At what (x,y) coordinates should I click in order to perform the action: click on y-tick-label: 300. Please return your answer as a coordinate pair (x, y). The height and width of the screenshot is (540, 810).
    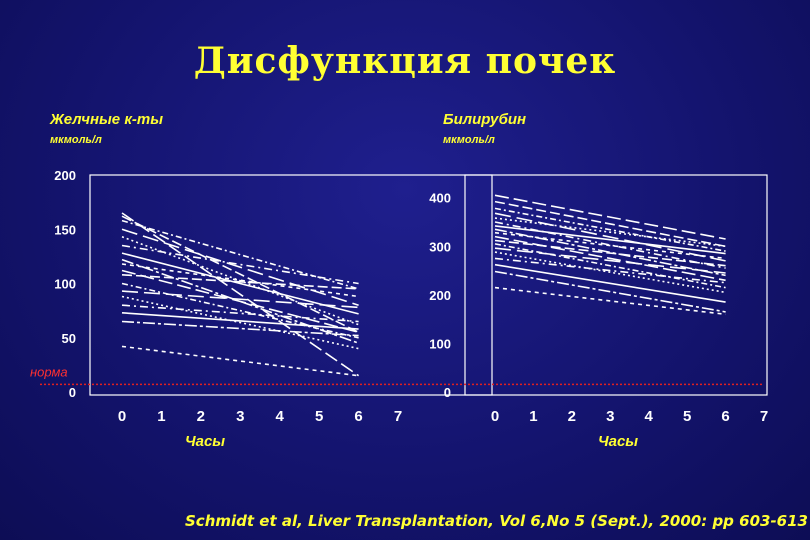
    Looking at the image, I should click on (440, 246).